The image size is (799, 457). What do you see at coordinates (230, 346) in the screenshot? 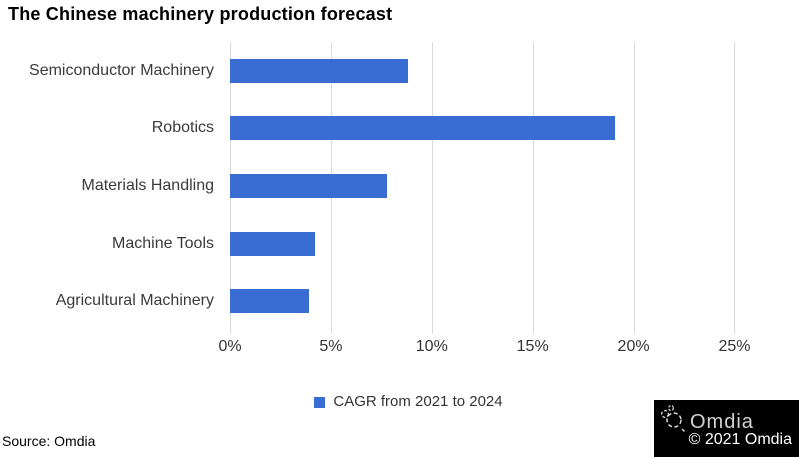
I see `x-tick-label: 0%` at bounding box center [230, 346].